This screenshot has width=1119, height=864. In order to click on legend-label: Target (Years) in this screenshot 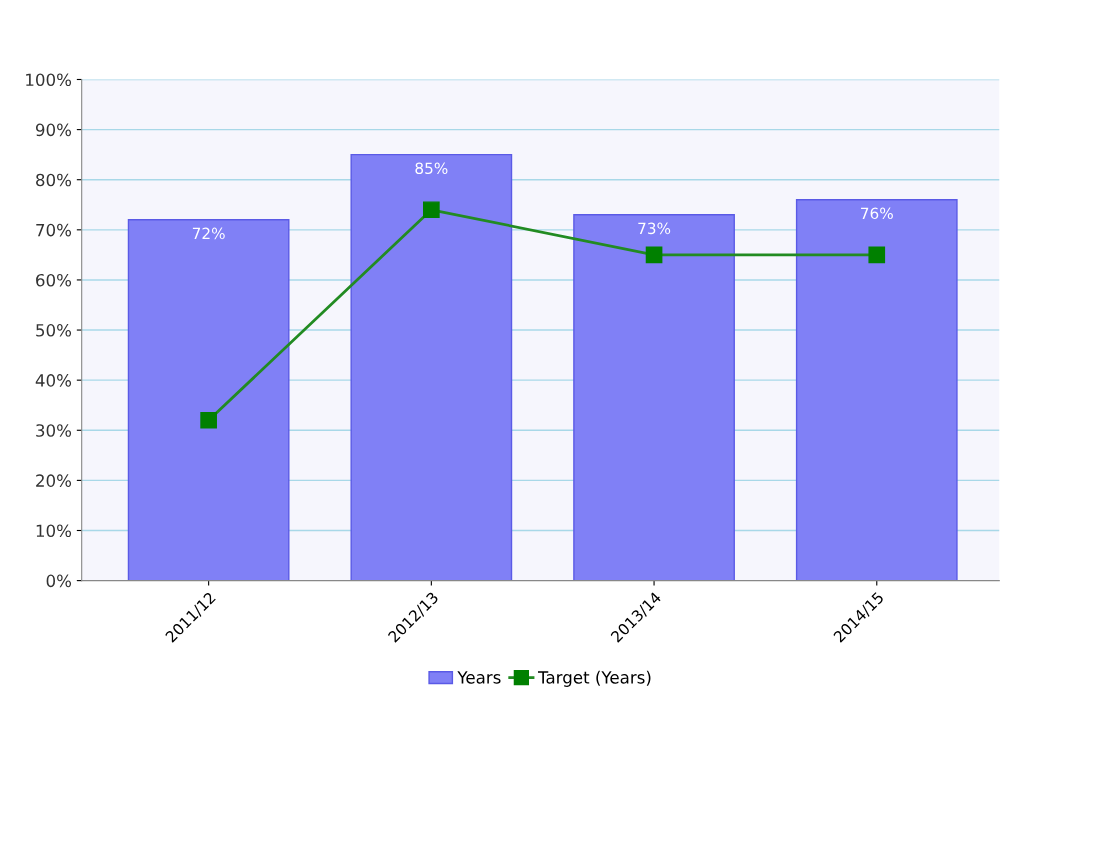, I will do `click(594, 678)`.